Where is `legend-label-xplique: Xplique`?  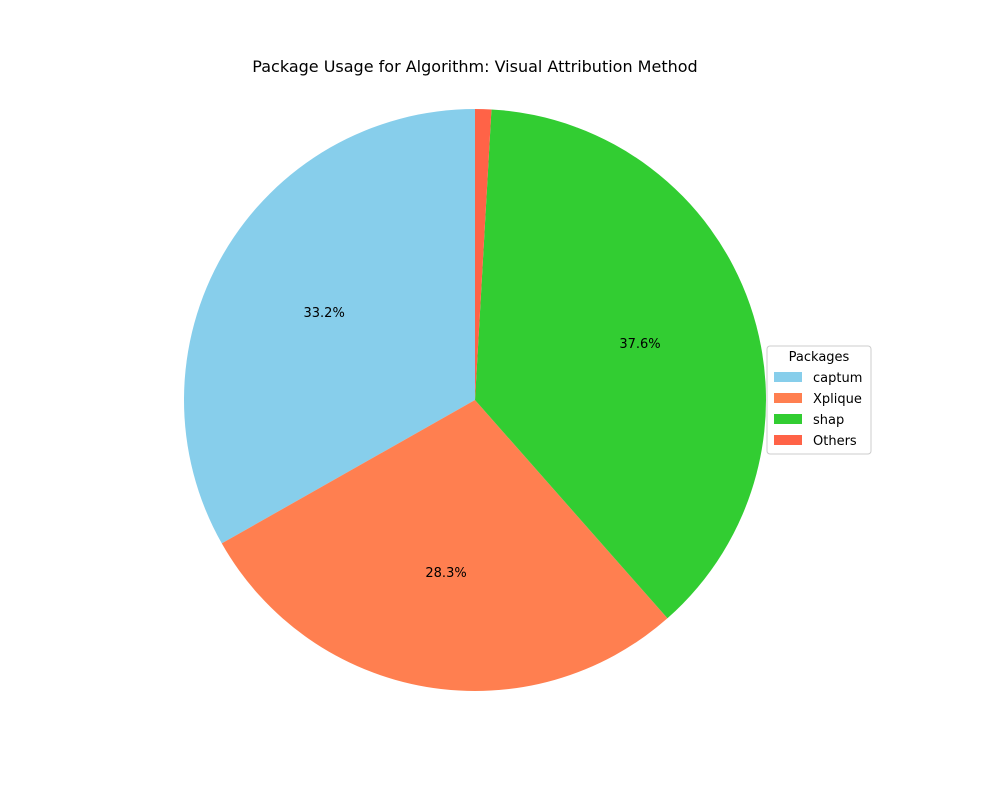 legend-label-xplique: Xplique is located at coordinates (837, 399).